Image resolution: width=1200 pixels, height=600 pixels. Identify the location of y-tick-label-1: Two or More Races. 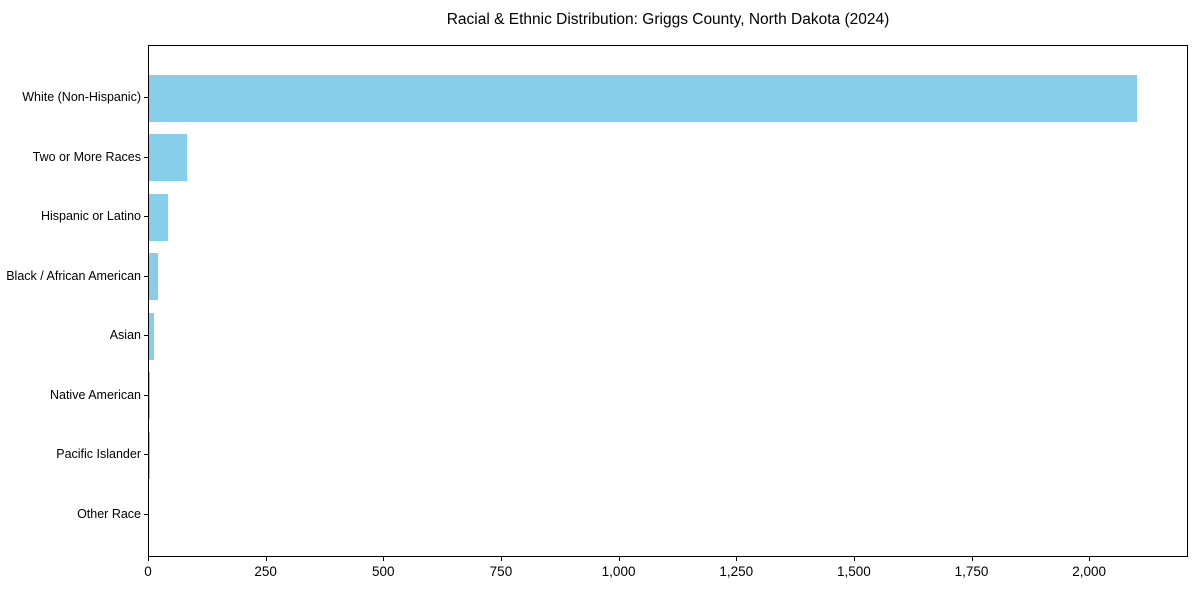
(86, 156).